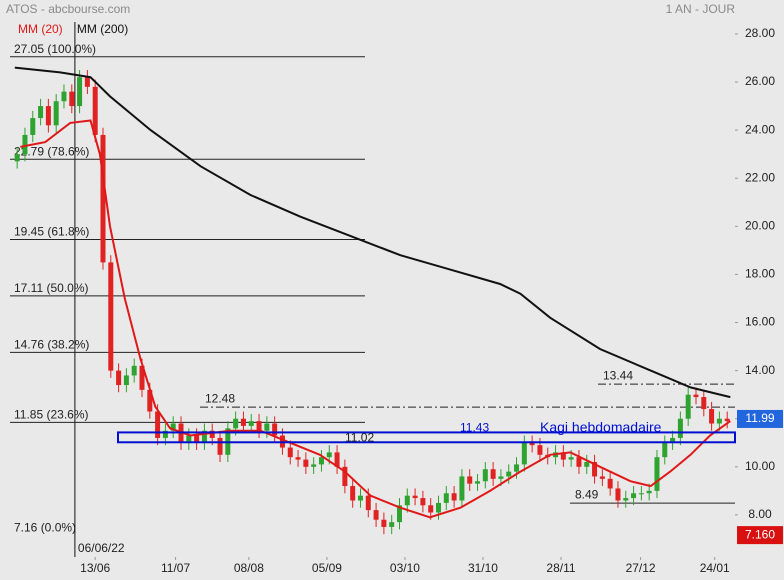 Image resolution: width=784 pixels, height=580 pixels. What do you see at coordinates (95, 568) in the screenshot?
I see `x-tick-label: 13/06` at bounding box center [95, 568].